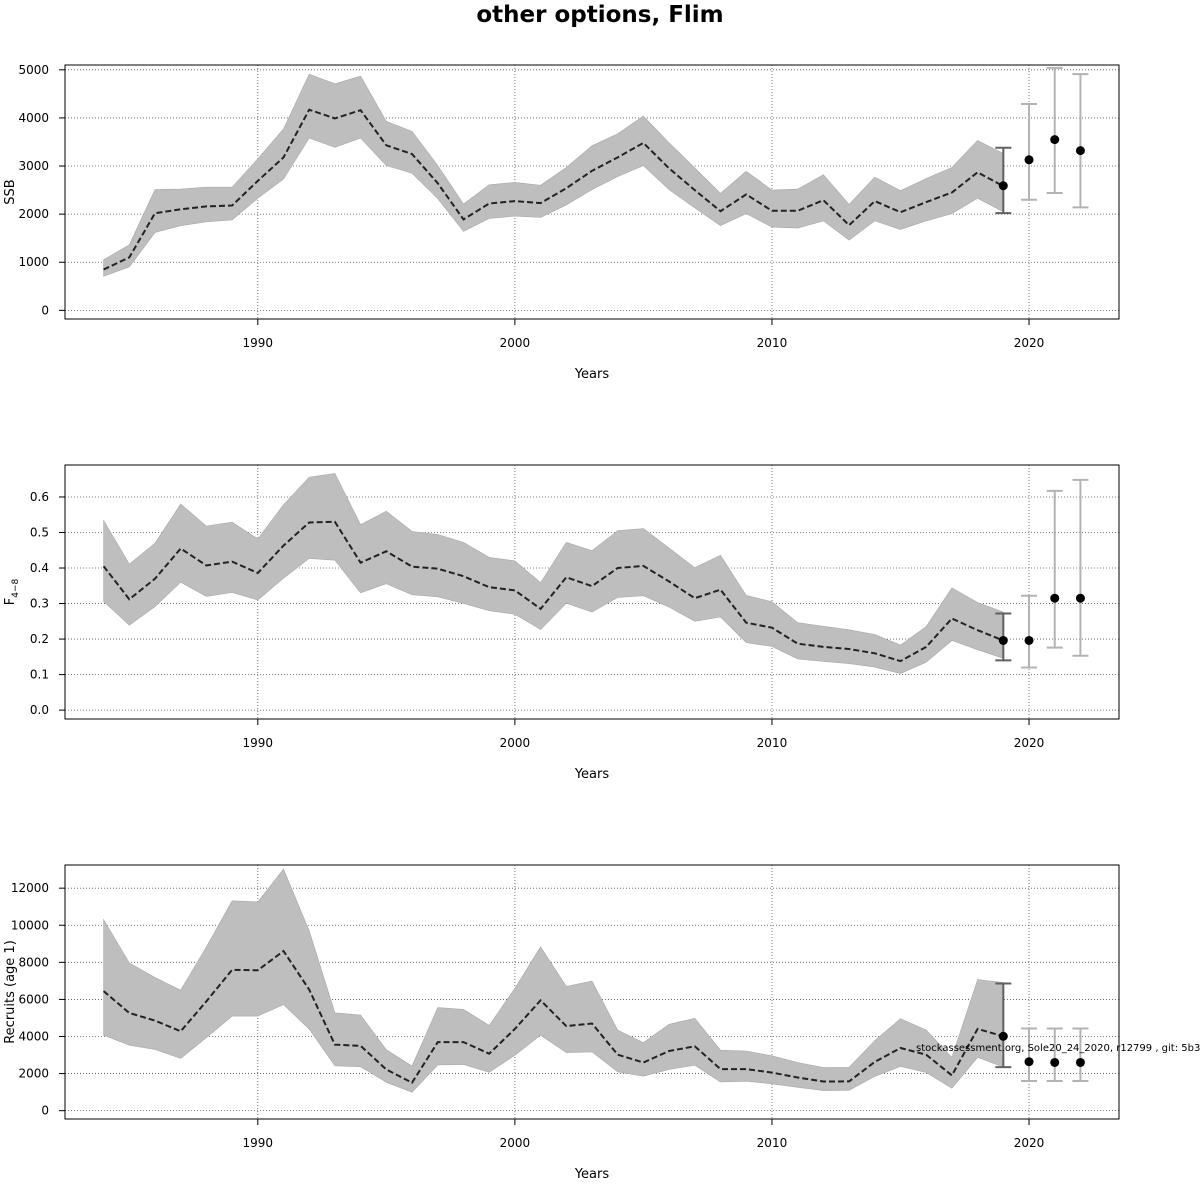  Describe the element at coordinates (33, 262) in the screenshot. I see `y-tick-label: 1000` at that location.